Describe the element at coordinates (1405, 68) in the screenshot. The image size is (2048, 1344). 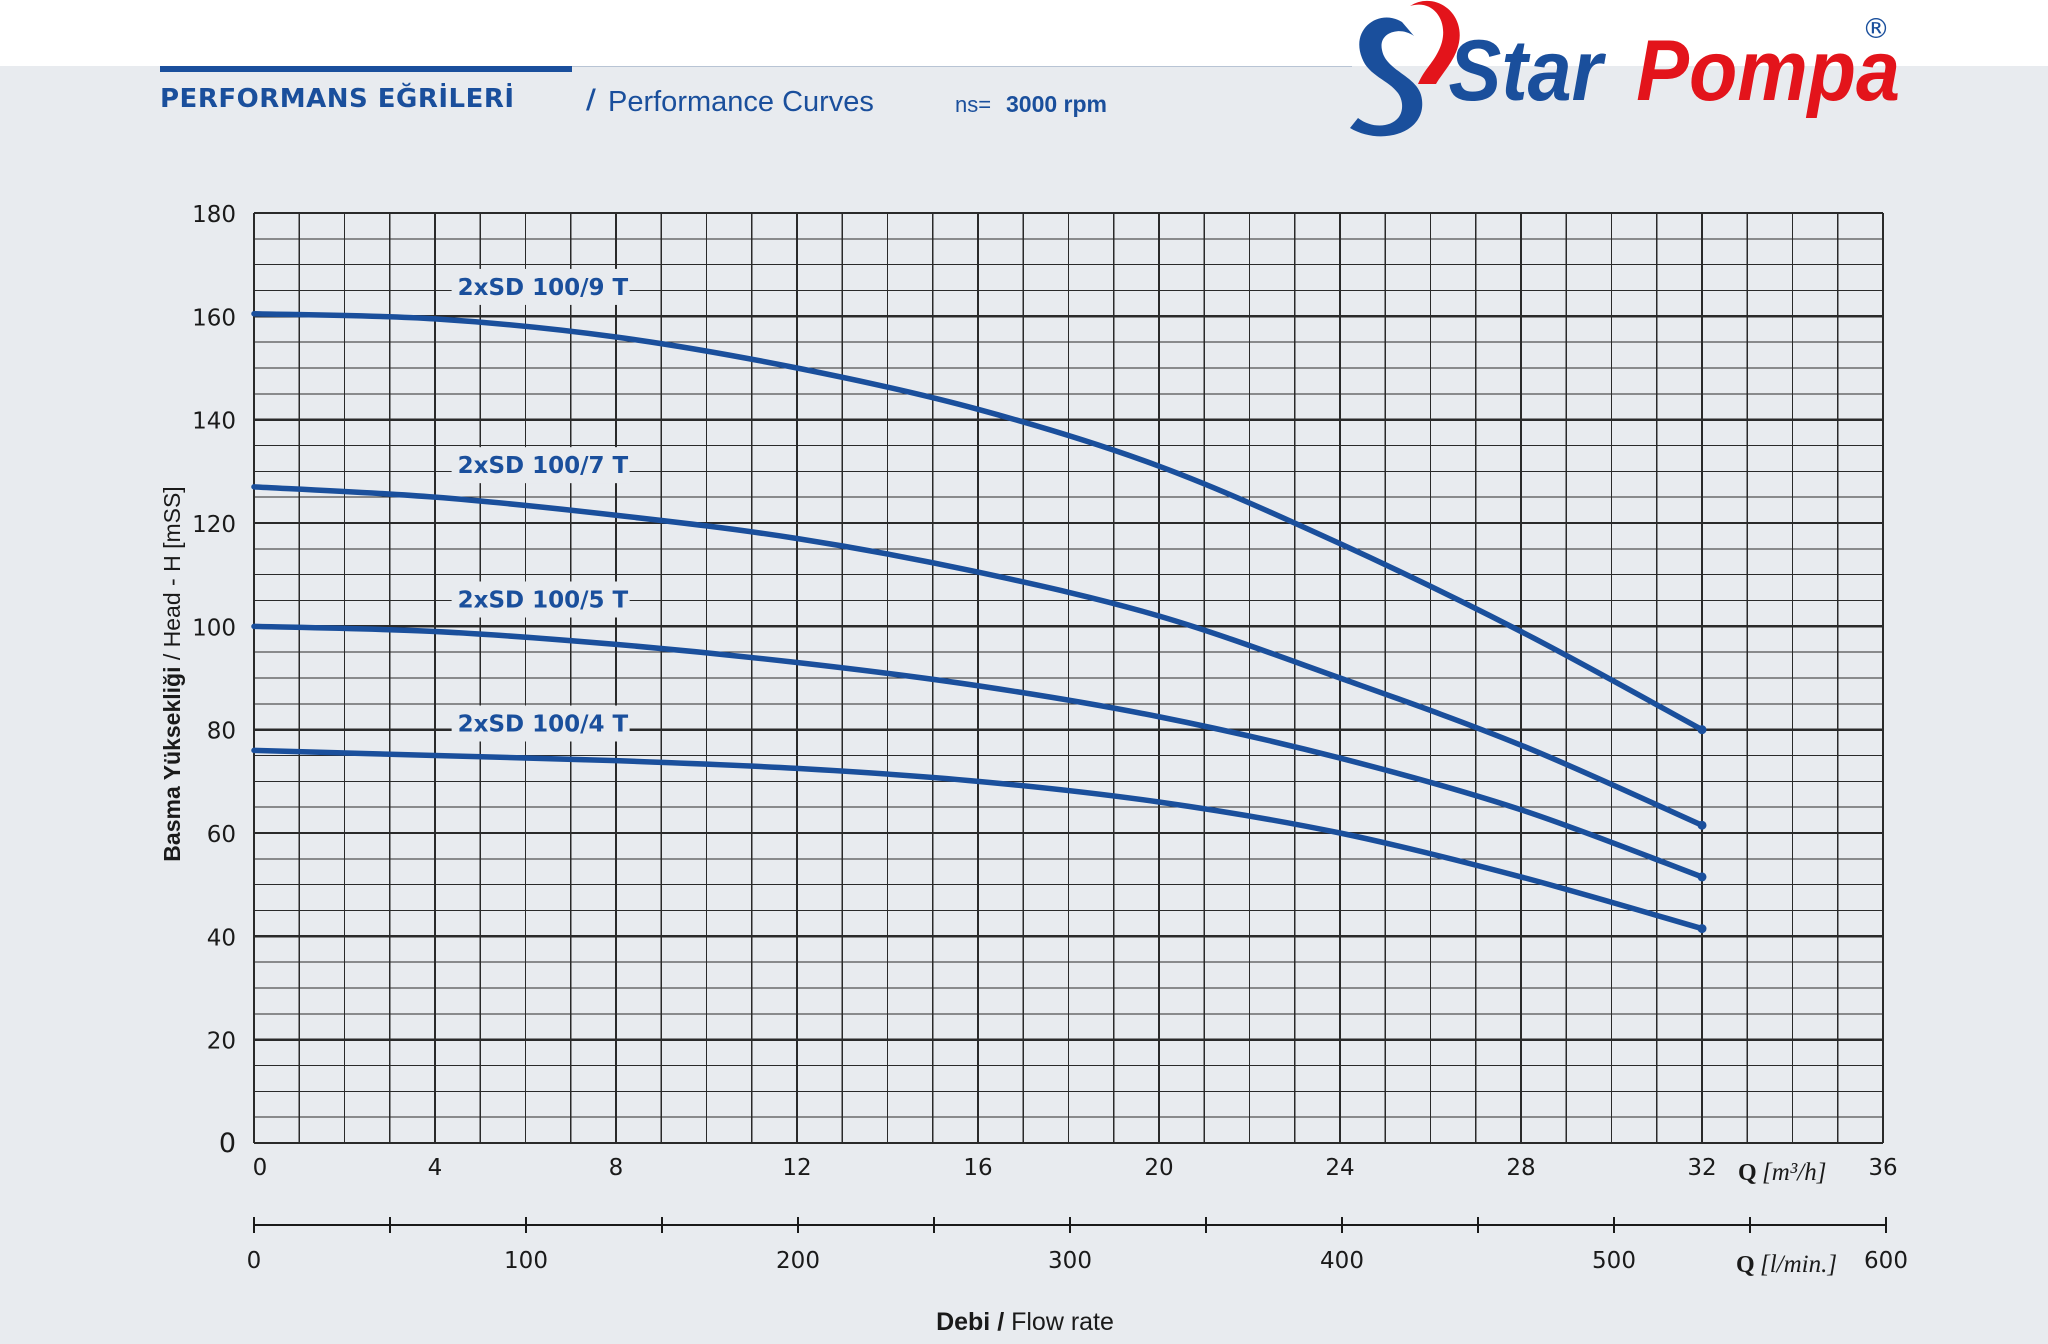
I see `logo-mark-icon` at that location.